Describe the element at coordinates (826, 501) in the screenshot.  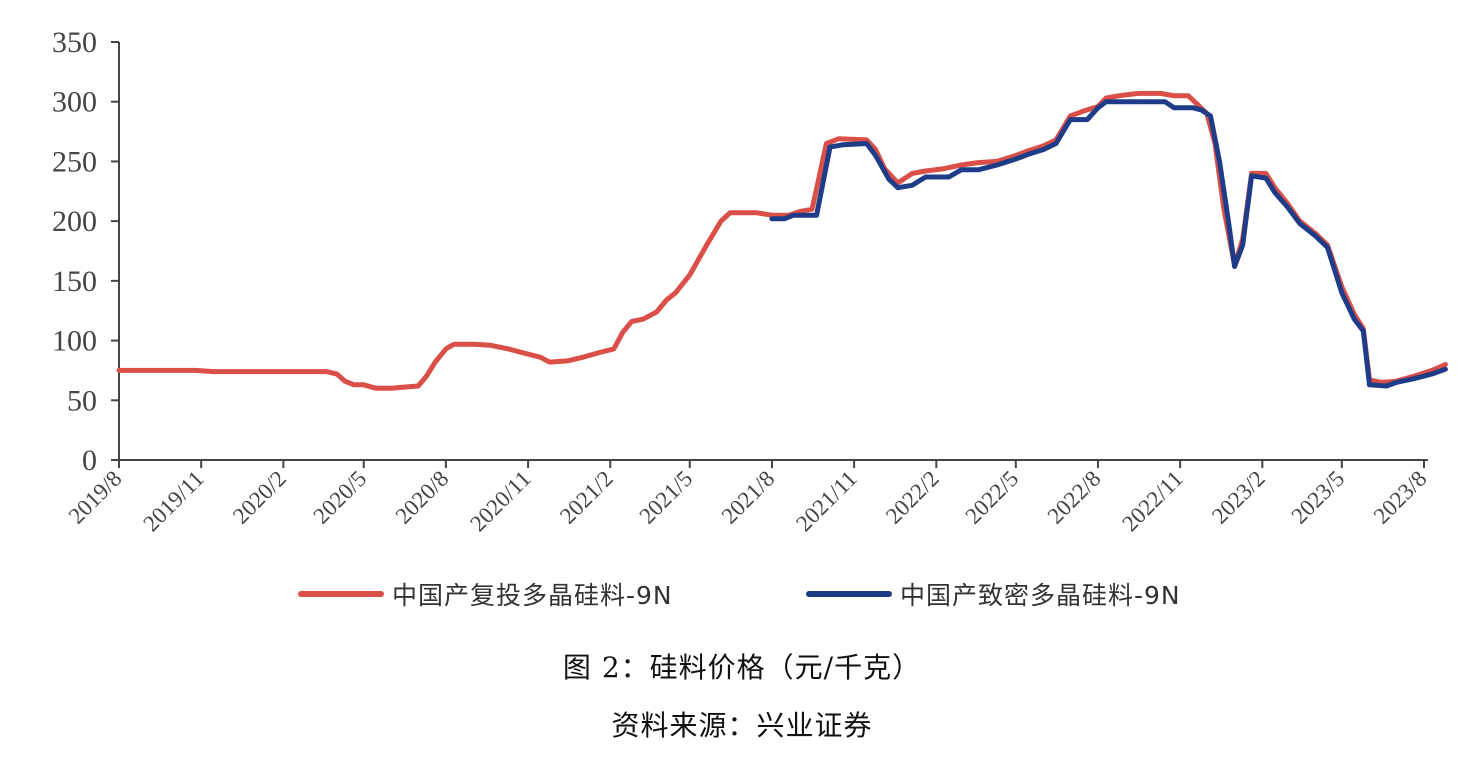
I see `x-tick-label: 2021/11` at that location.